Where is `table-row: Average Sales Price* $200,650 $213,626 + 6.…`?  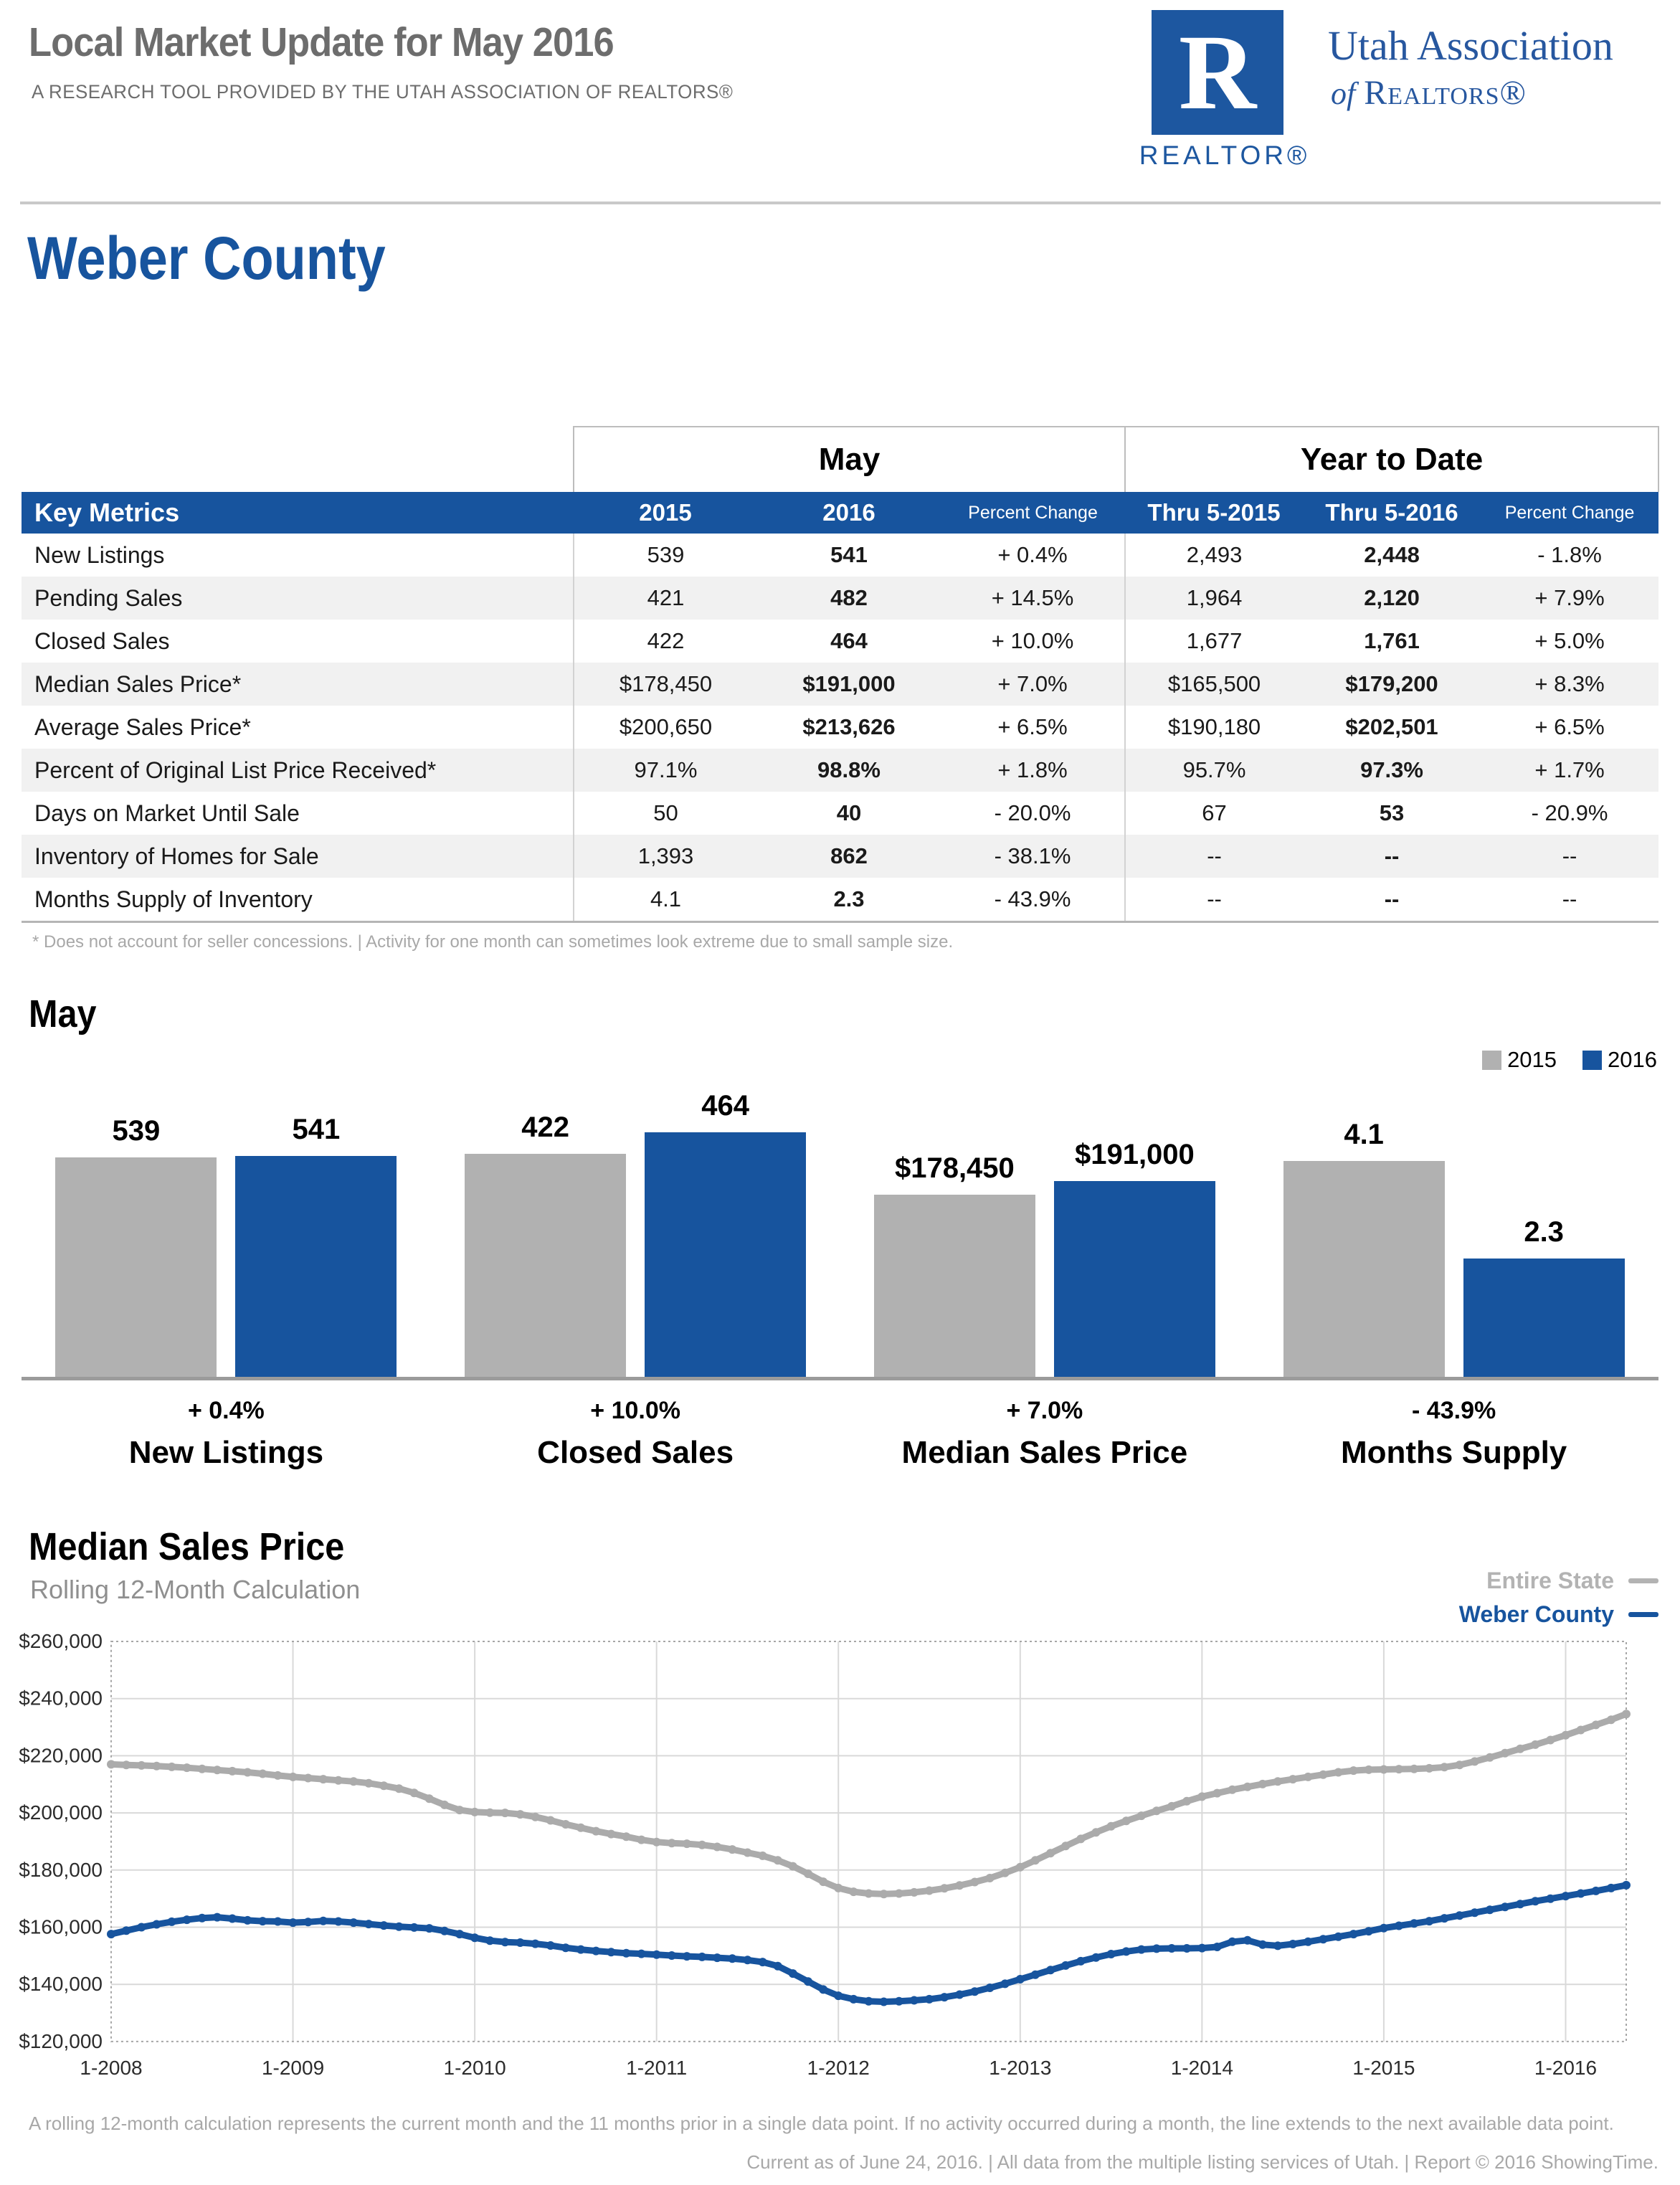
table-row: Average Sales Price* $200,650 $213,626 + 6.… is located at coordinates (840, 727).